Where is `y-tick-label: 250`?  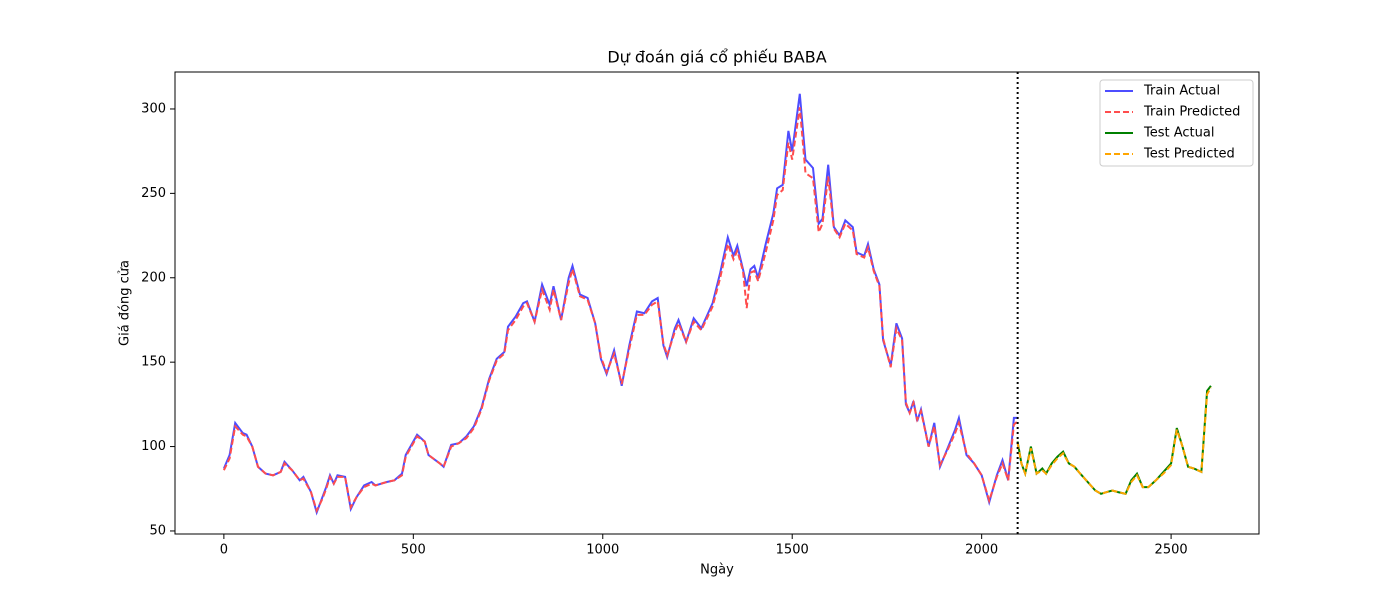 y-tick-label: 250 is located at coordinates (153, 193).